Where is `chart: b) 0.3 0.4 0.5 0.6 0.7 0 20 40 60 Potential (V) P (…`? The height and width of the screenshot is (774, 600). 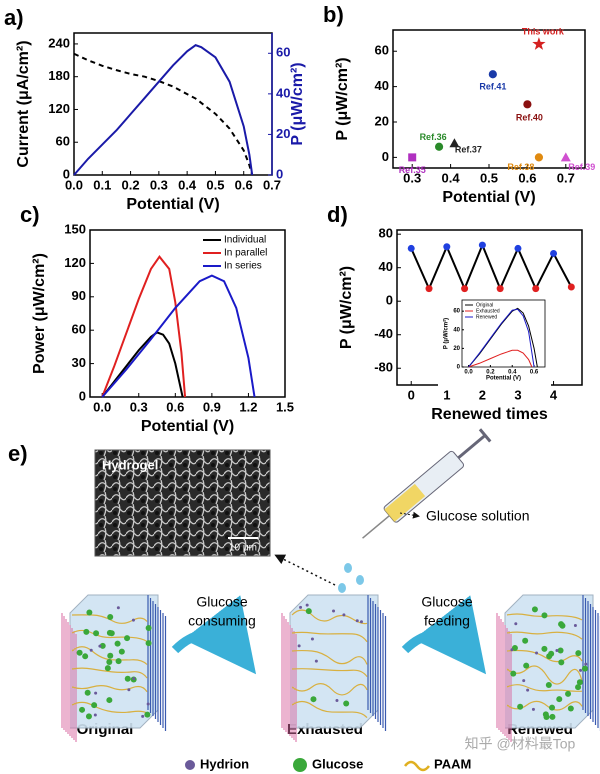 chart: b) 0.3 0.4 0.5 0.6 0.7 0 20 40 60 Potential (V) P (… is located at coordinates (459, 104).